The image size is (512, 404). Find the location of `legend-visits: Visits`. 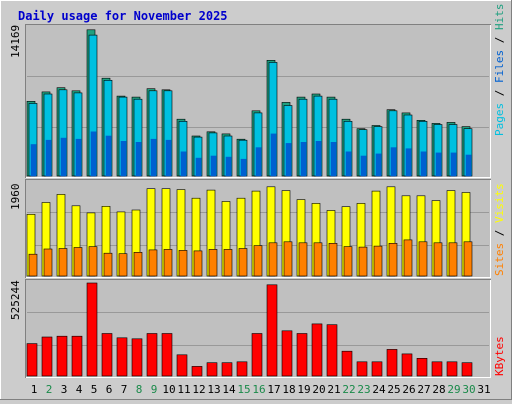

legend-visits: Visits is located at coordinates (499, 203).